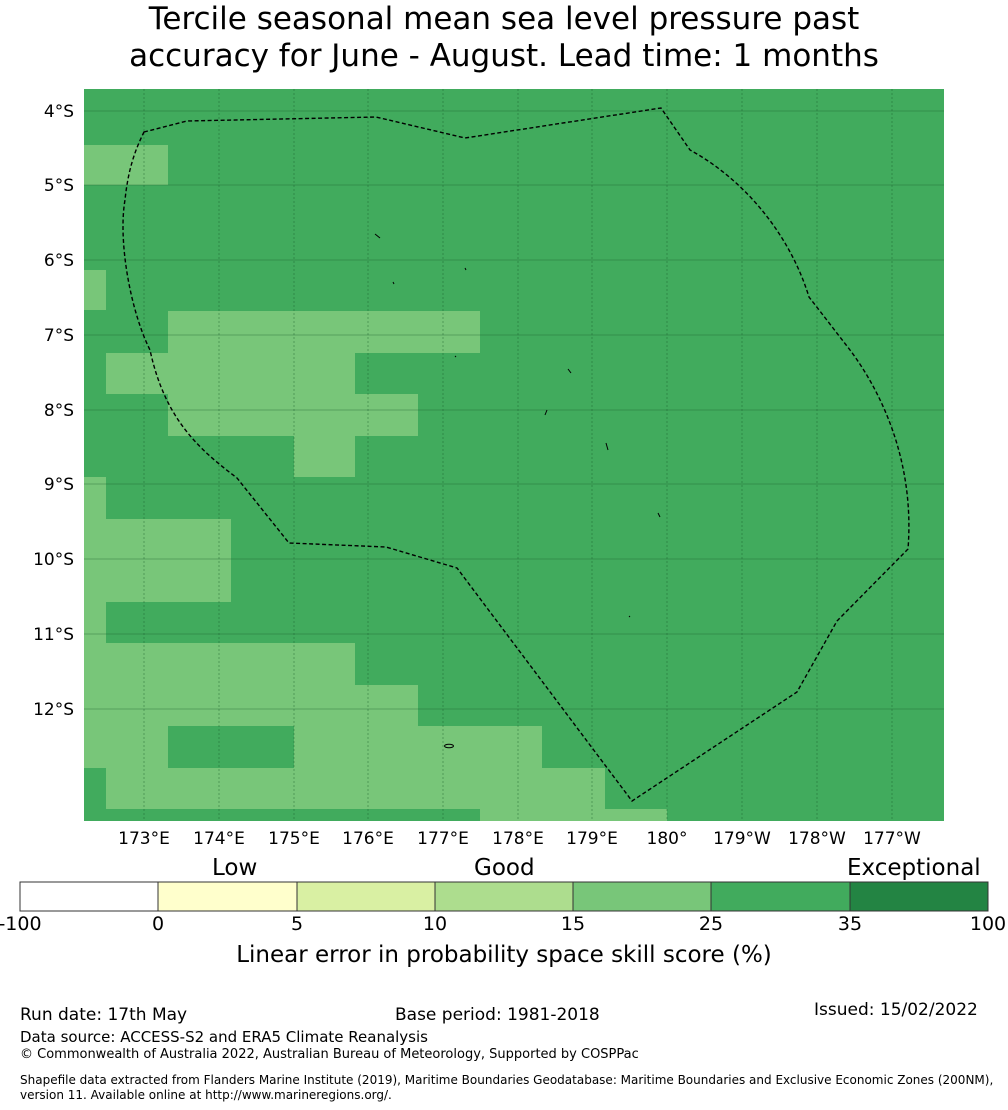 This screenshot has height=1110, width=1008. I want to click on colorbar-tick: 0, so click(158, 924).